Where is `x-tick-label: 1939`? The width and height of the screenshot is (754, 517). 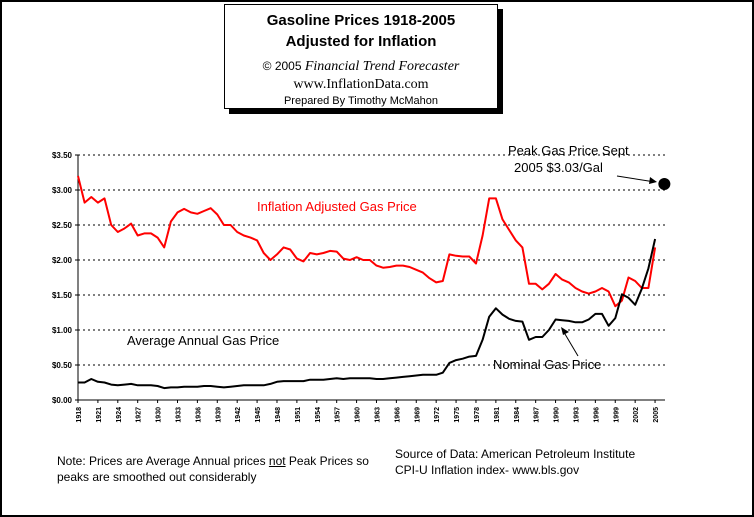
x-tick-label: 1939 is located at coordinates (218, 415).